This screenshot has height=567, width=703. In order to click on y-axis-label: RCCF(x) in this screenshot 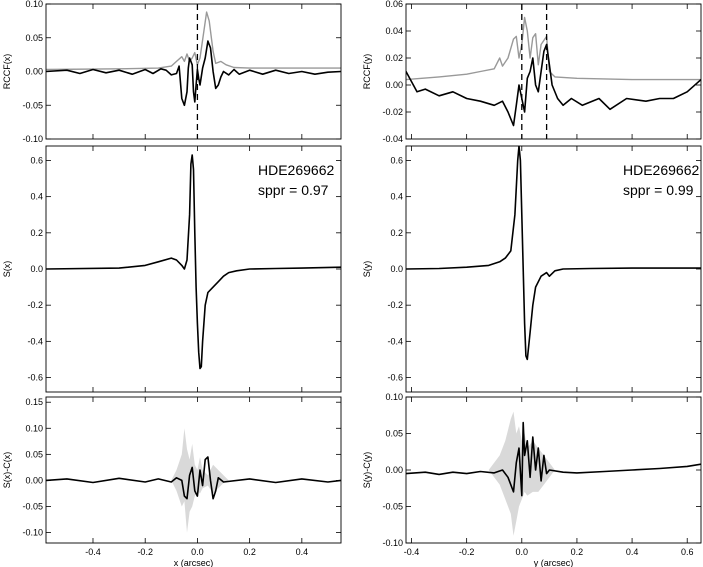, I will do `click(7, 72)`.